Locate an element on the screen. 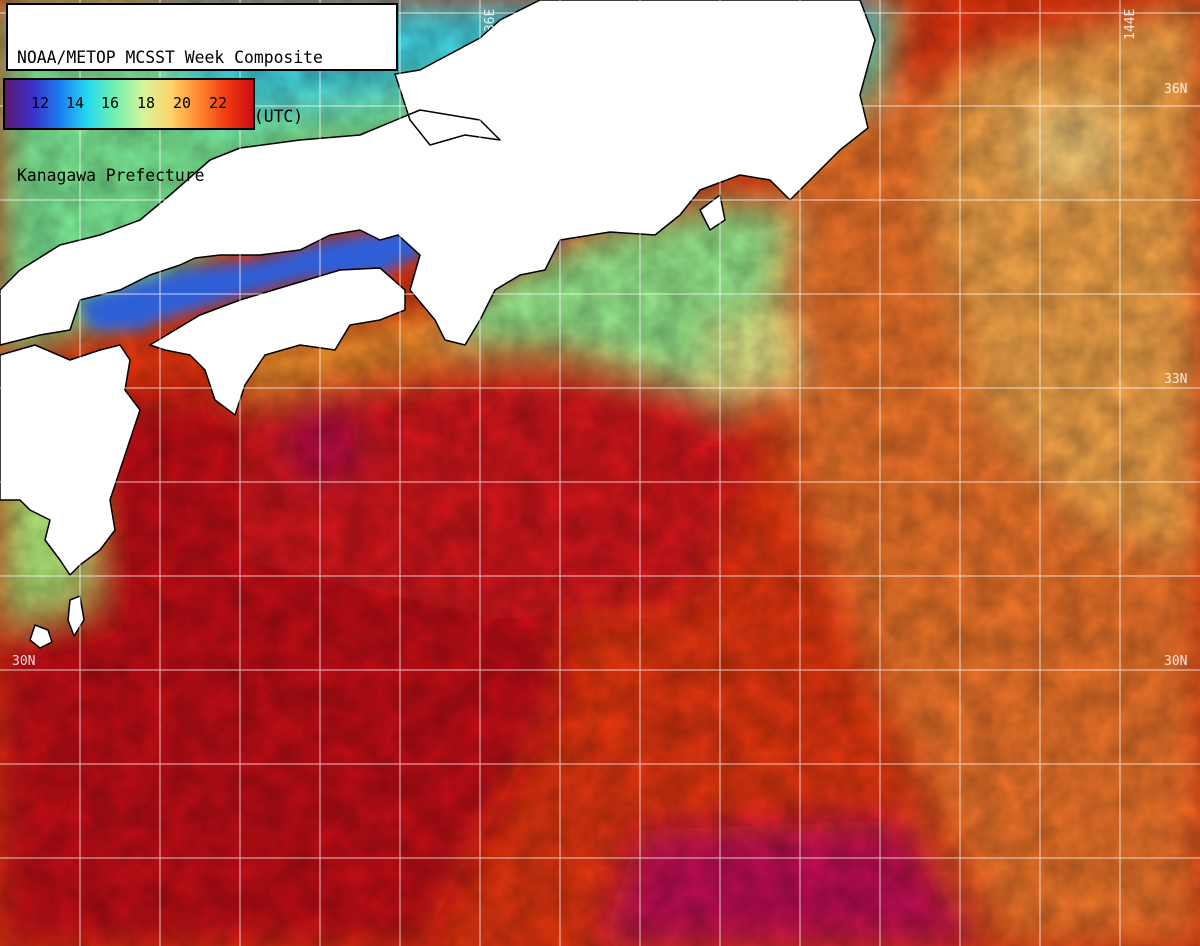 The image size is (1200, 946). lon-label-144e: 144E is located at coordinates (1130, 24).